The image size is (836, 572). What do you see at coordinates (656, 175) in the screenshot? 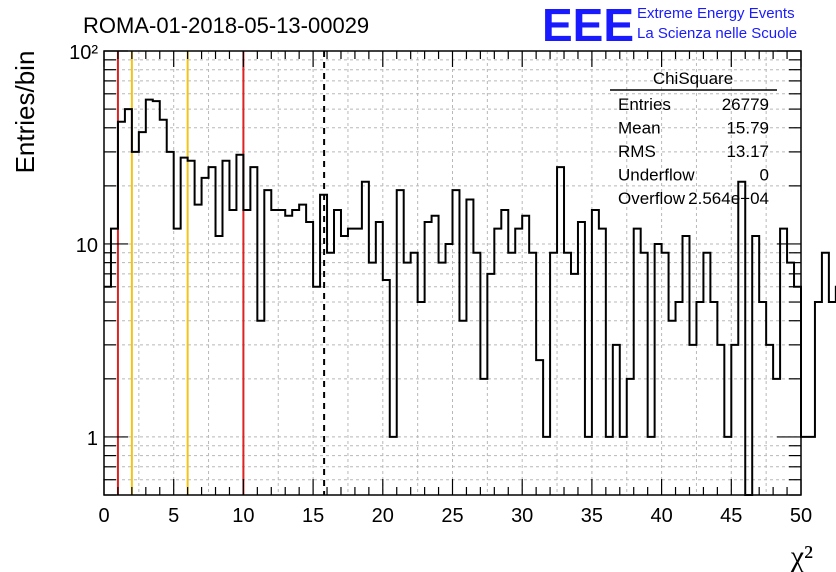
I see `stats-label: Underflow` at bounding box center [656, 175].